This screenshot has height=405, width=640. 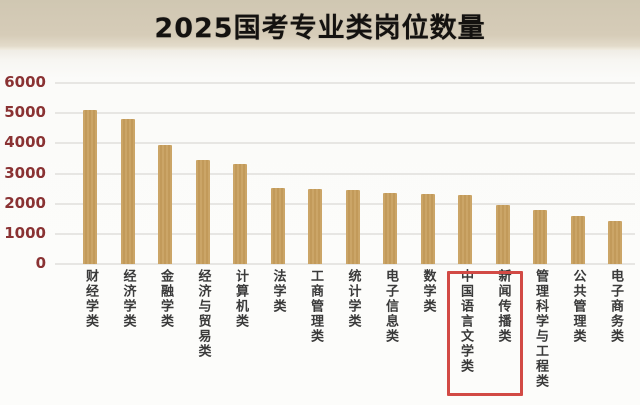 What do you see at coordinates (503, 306) in the screenshot?
I see `x-label-新闻传播类: 新闻传播类` at bounding box center [503, 306].